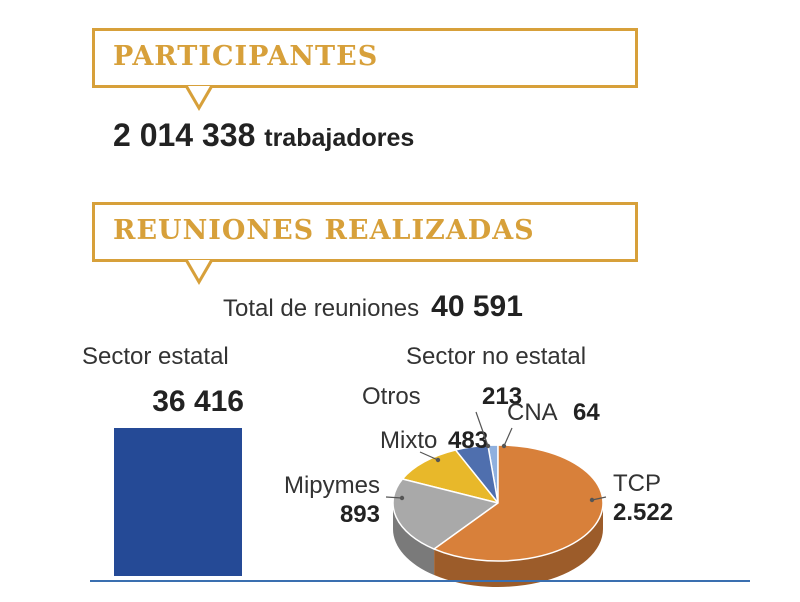  What do you see at coordinates (450, 477) in the screenshot?
I see `pie-slice-mixto` at bounding box center [450, 477].